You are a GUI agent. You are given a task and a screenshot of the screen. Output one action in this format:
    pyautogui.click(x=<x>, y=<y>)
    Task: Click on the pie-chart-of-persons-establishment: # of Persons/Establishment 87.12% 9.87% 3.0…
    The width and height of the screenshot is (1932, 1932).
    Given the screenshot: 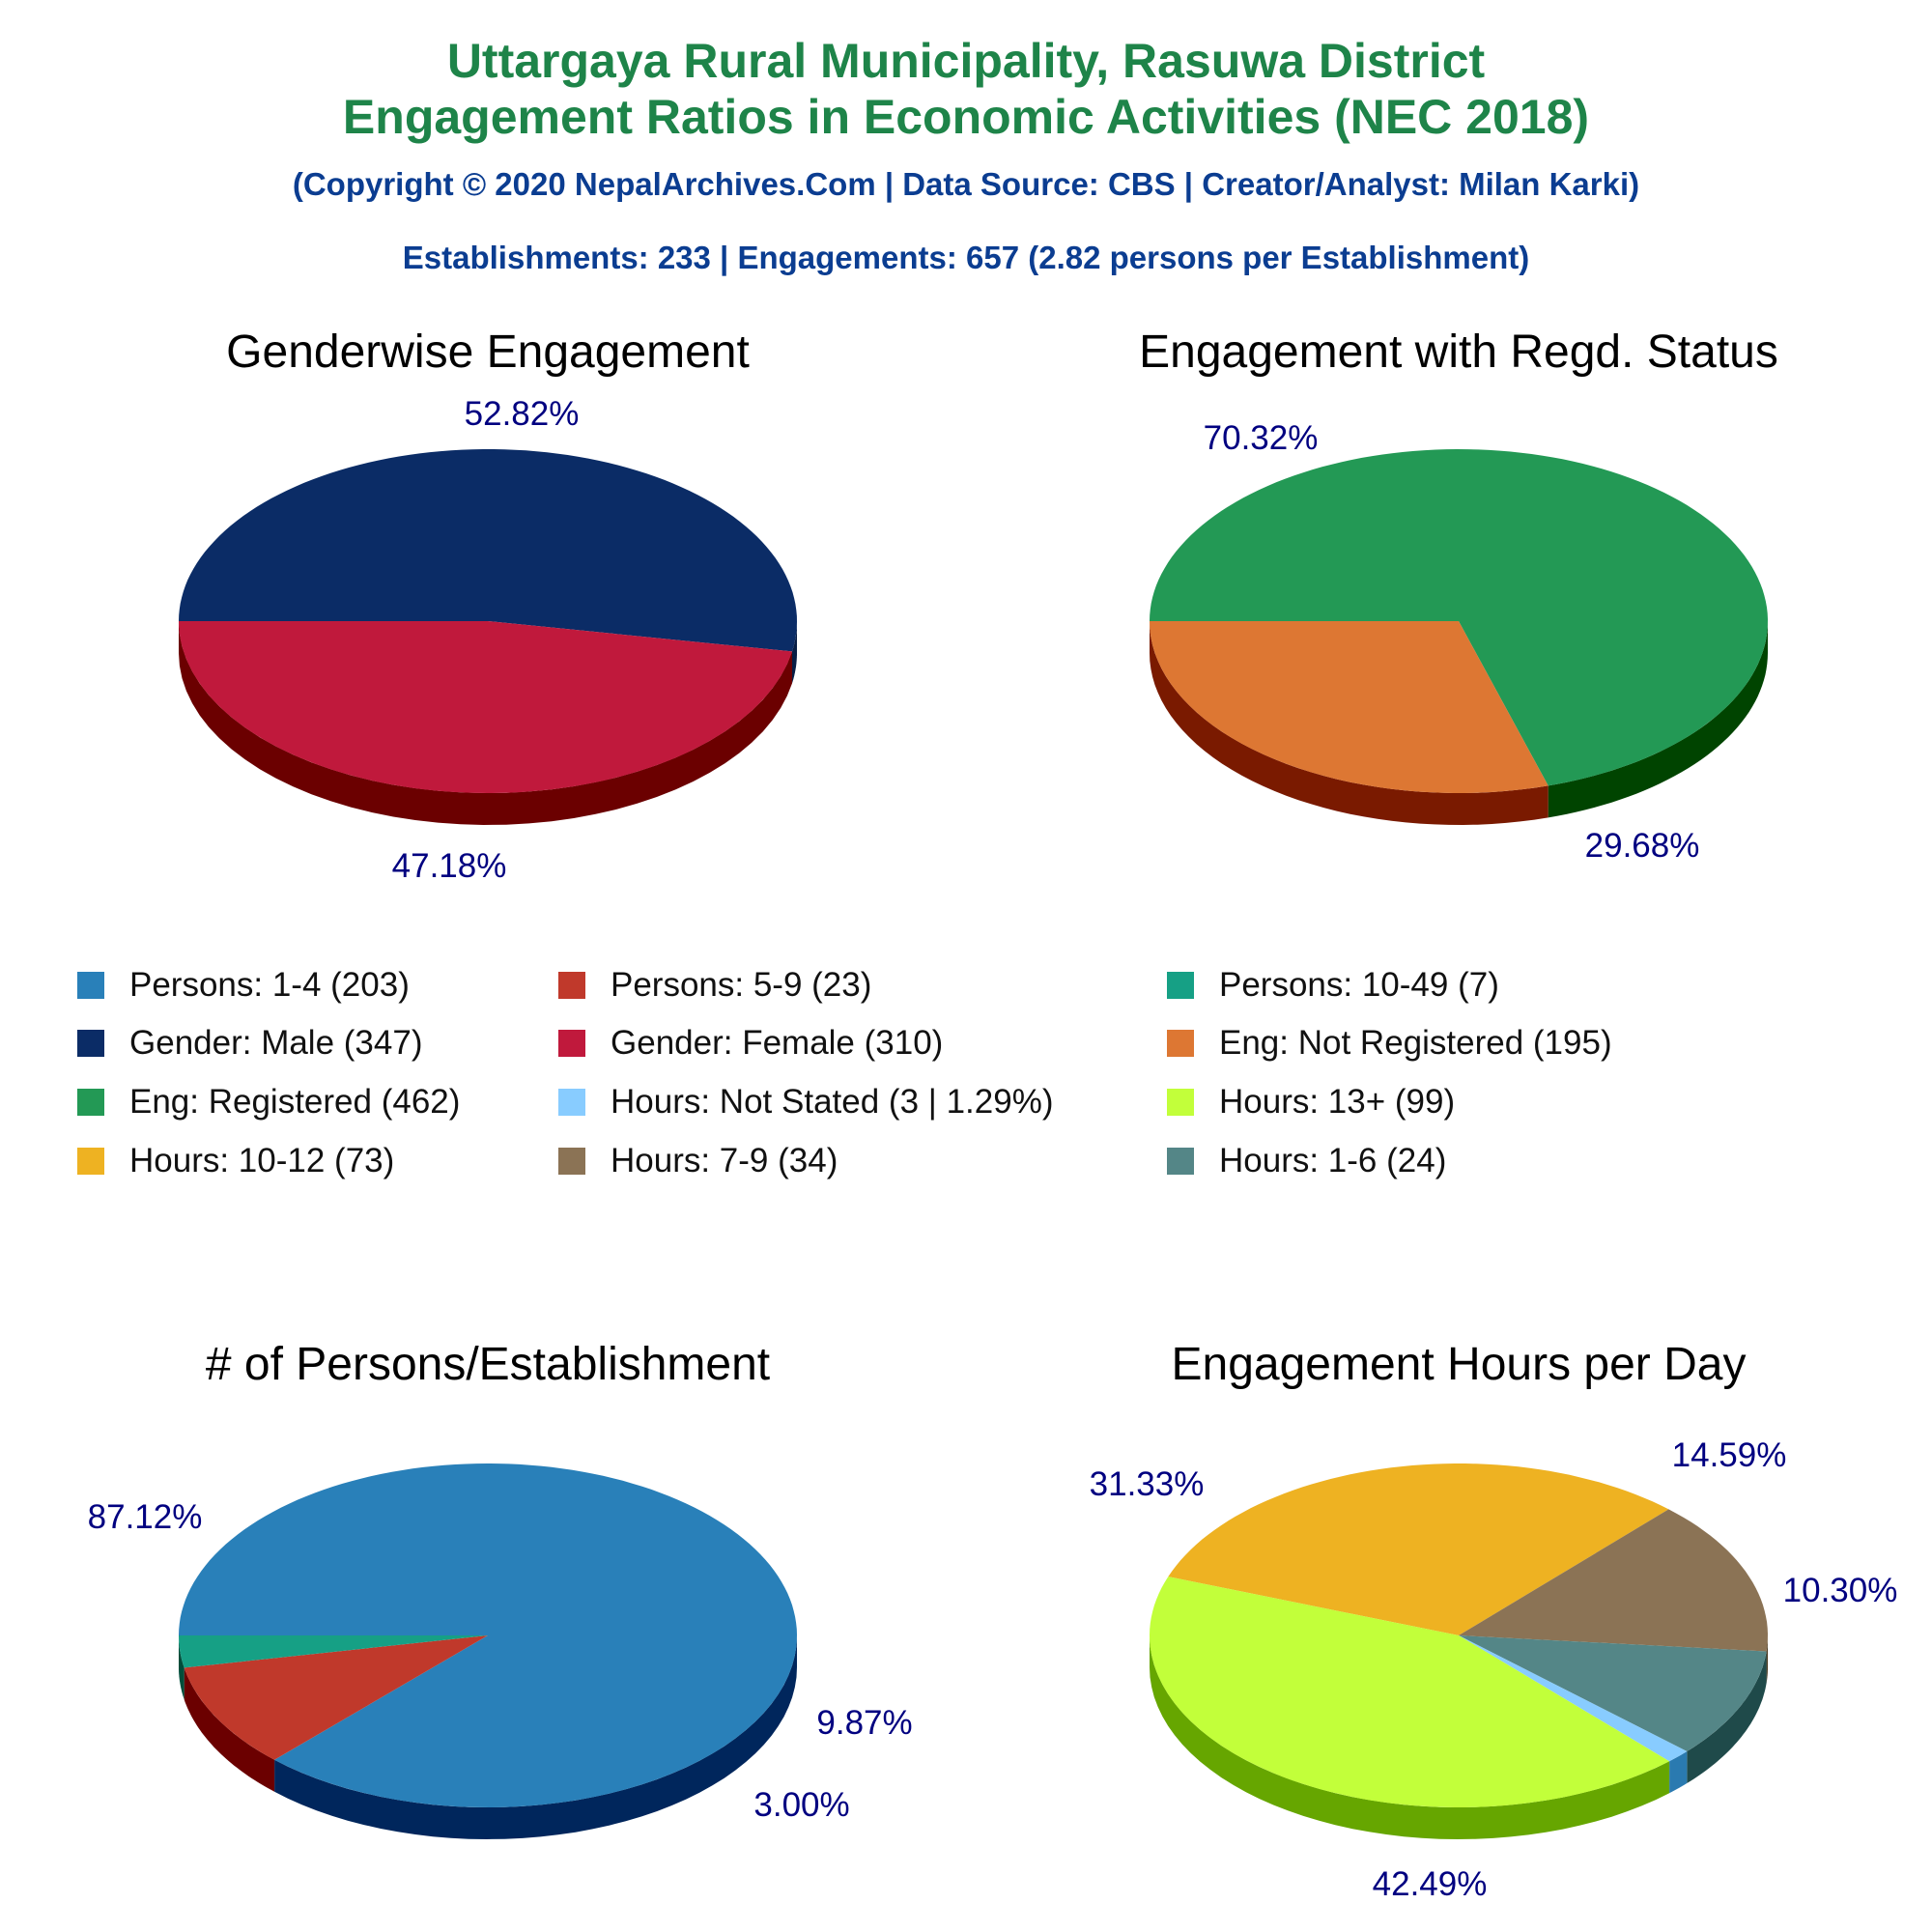 What is the action you would take?
    pyautogui.click(x=500, y=1589)
    